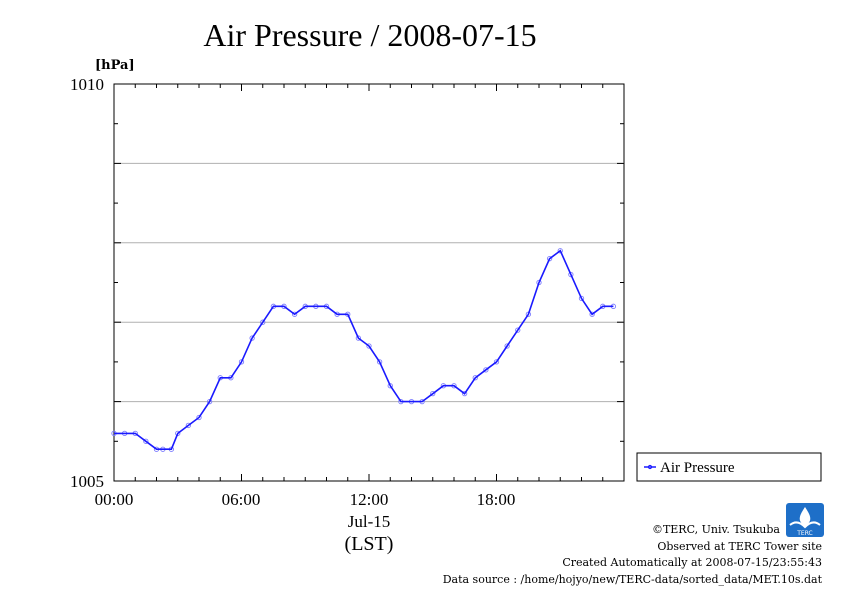  I want to click on observed-text: Observed at TERC Tower site, so click(739, 546).